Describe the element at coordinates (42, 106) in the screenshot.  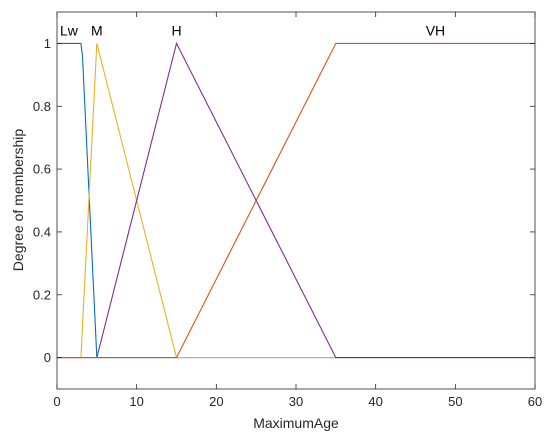
I see `y-tick-label: 0.8` at that location.